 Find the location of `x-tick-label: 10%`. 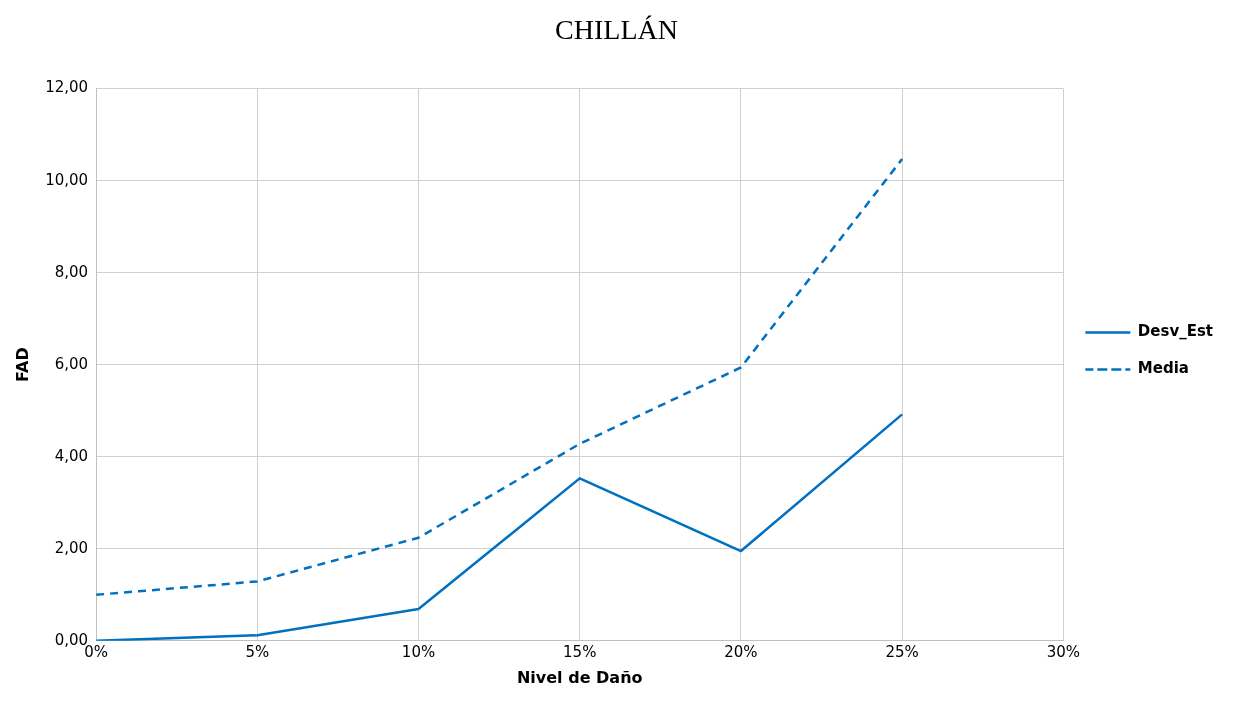

x-tick-label: 10% is located at coordinates (418, 651).